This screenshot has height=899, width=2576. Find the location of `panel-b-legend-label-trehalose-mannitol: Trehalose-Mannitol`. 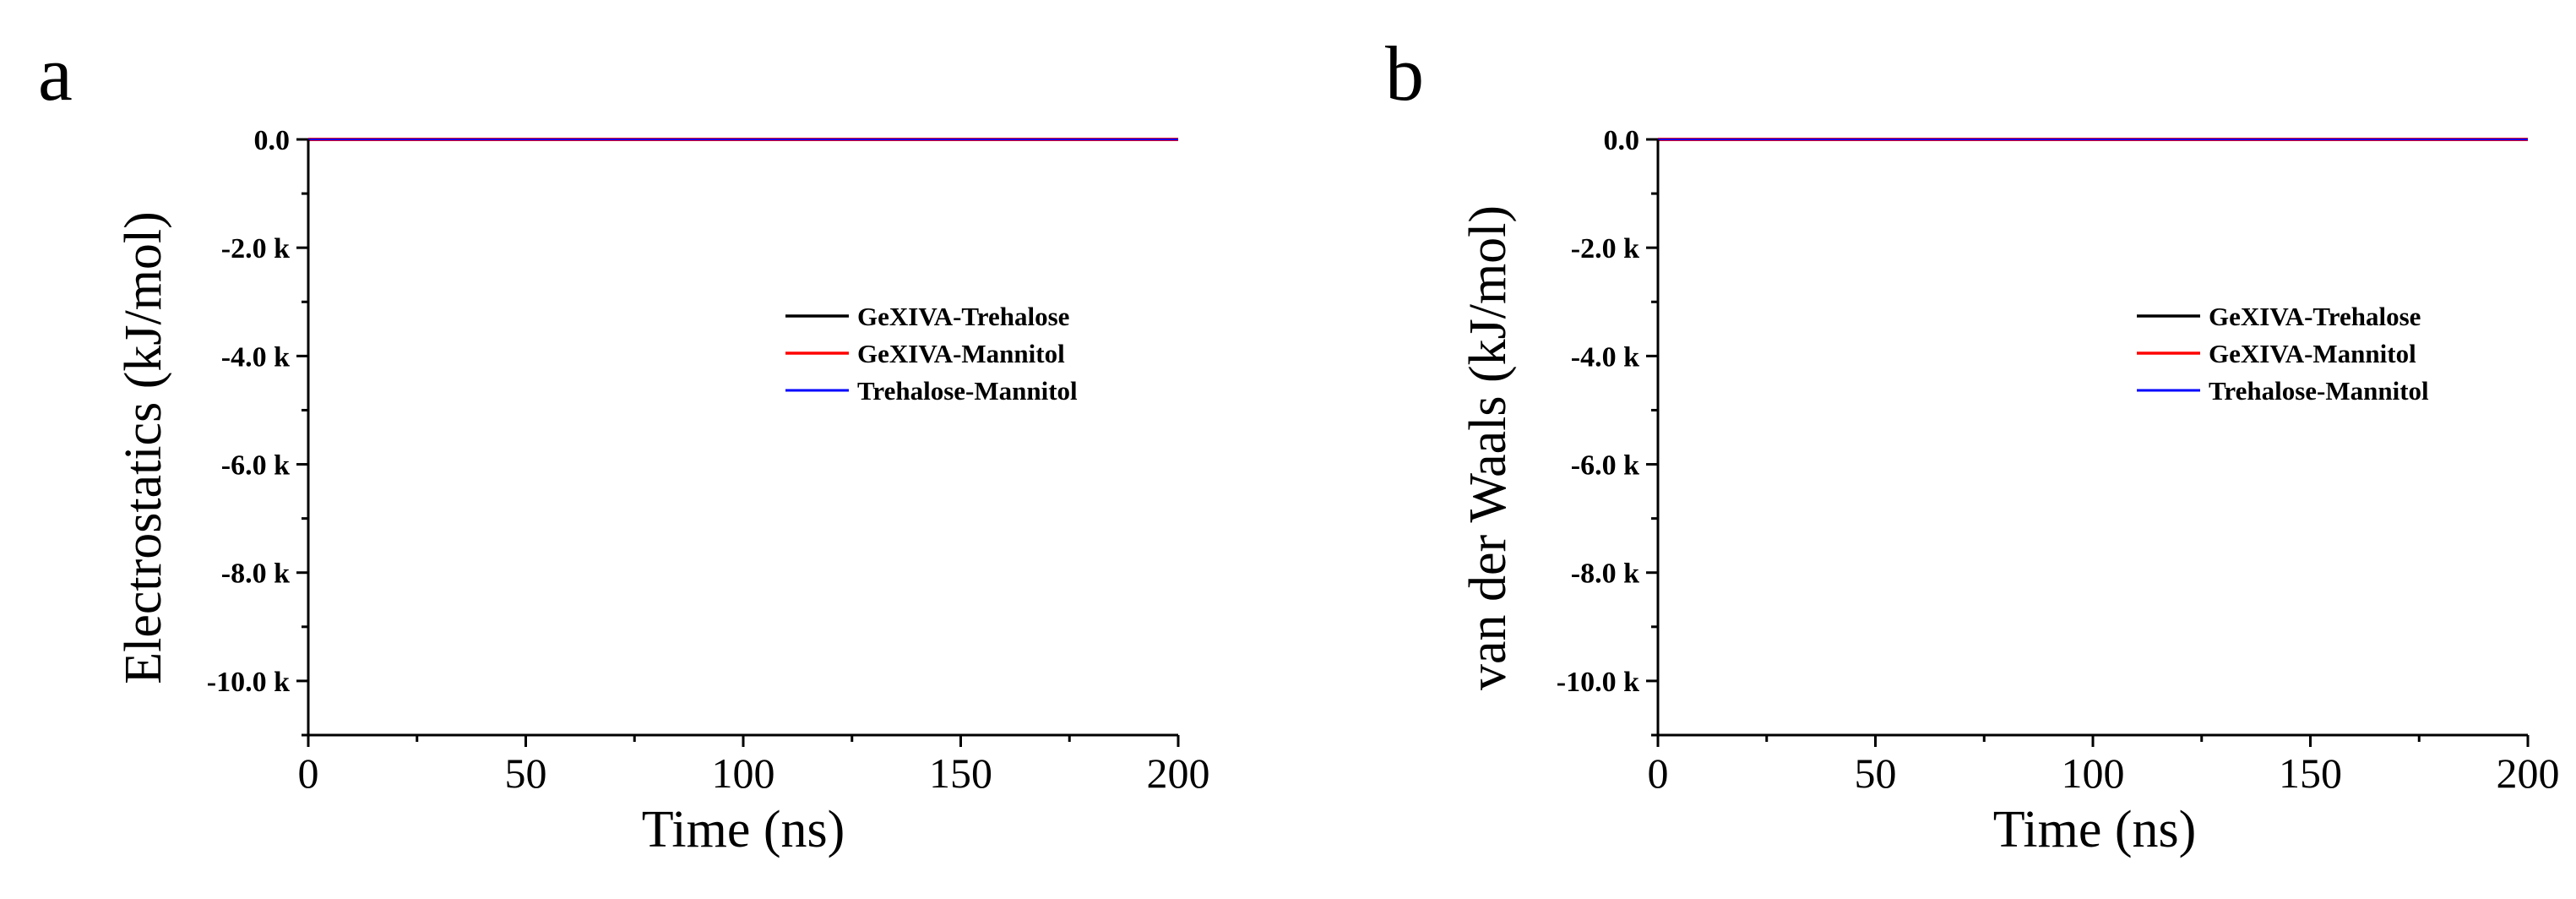

panel-b-legend-label-trehalose-mannitol: Trehalose-Mannitol is located at coordinates (2319, 391).